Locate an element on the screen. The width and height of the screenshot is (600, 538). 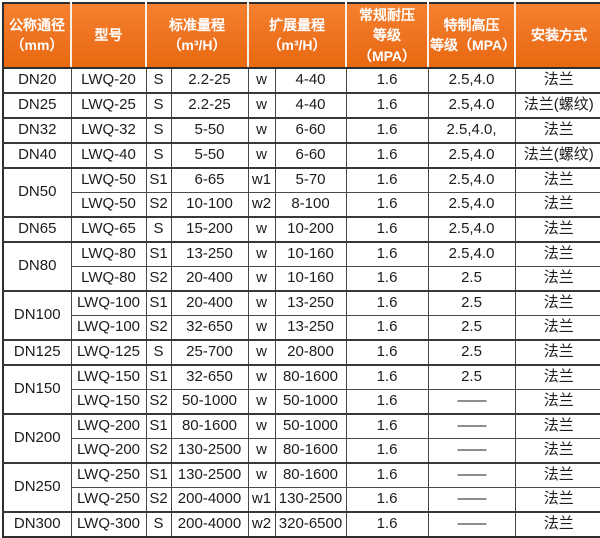
table-row: LWQ-250 S2 200-4000 w1 130-2500 1.6 —— 法兰 is located at coordinates (301, 499).